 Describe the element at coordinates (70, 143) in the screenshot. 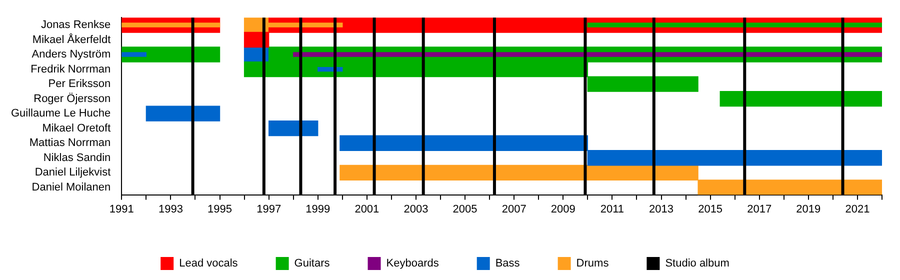

I see `y-tick-label: Mattias Norrman` at that location.